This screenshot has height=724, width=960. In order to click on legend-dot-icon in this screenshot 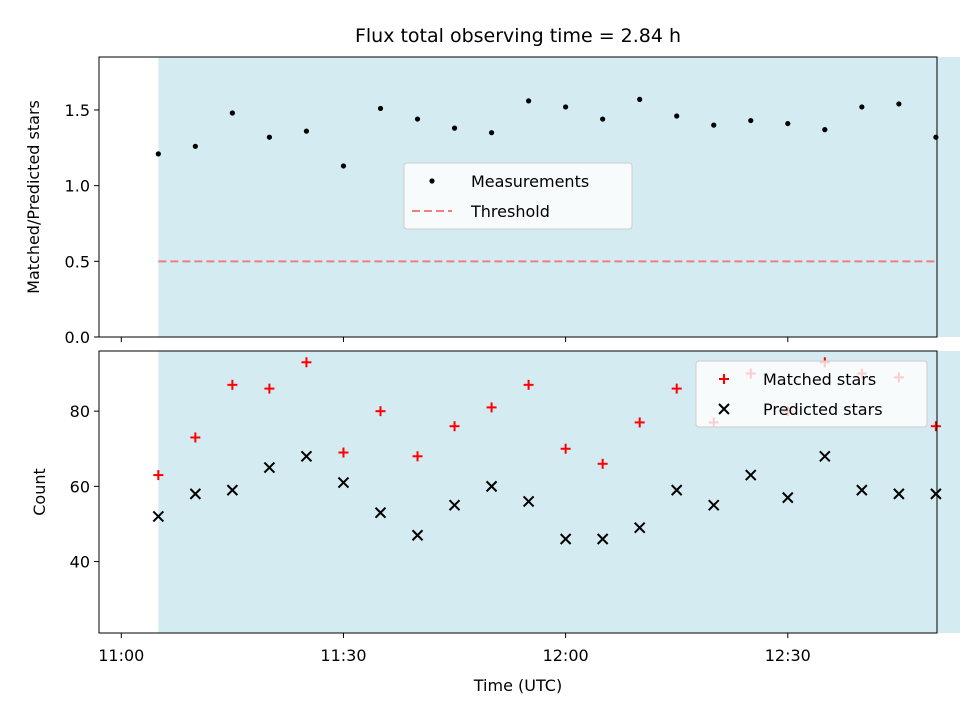, I will do `click(432, 181)`.